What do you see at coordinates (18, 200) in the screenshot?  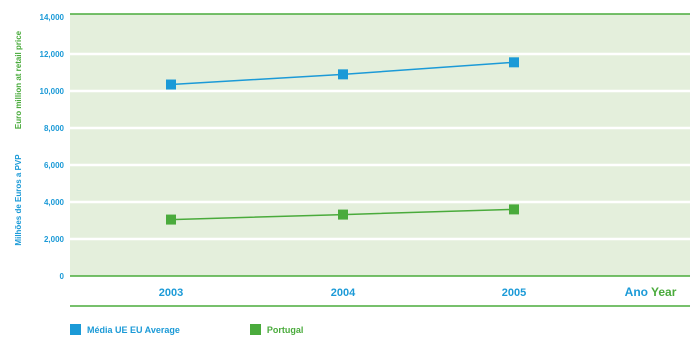 I see `y-axis-label-pt: Milhões de Euros a PVP` at bounding box center [18, 200].